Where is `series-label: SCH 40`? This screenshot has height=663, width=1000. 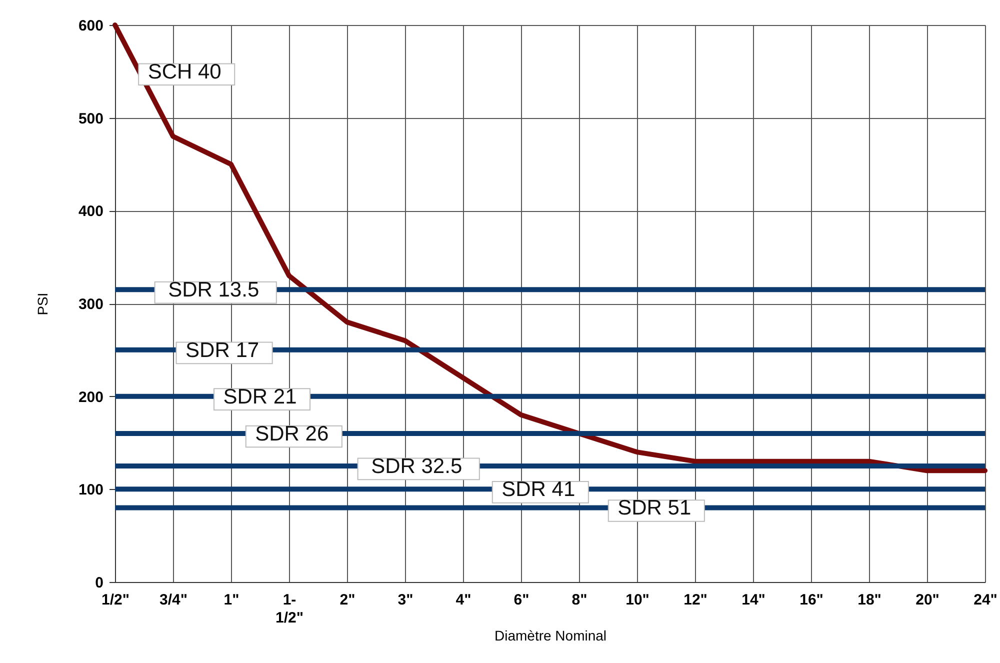 series-label: SCH 40 is located at coordinates (185, 72).